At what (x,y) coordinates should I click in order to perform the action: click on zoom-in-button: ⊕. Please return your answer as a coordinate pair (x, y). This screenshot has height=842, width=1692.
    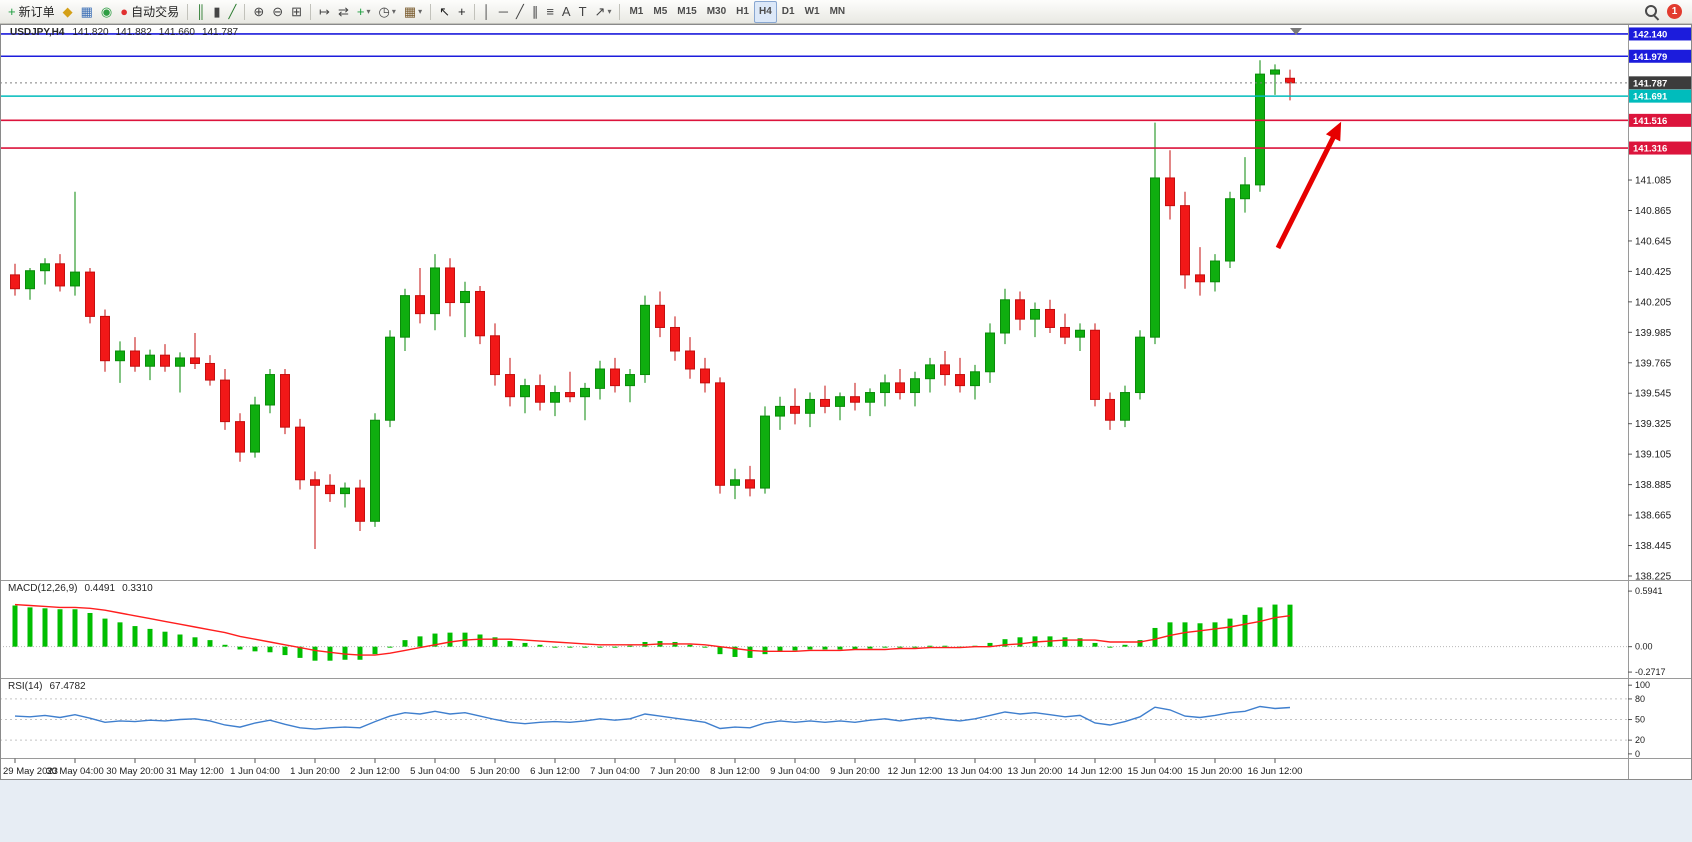
    Looking at the image, I should click on (258, 12).